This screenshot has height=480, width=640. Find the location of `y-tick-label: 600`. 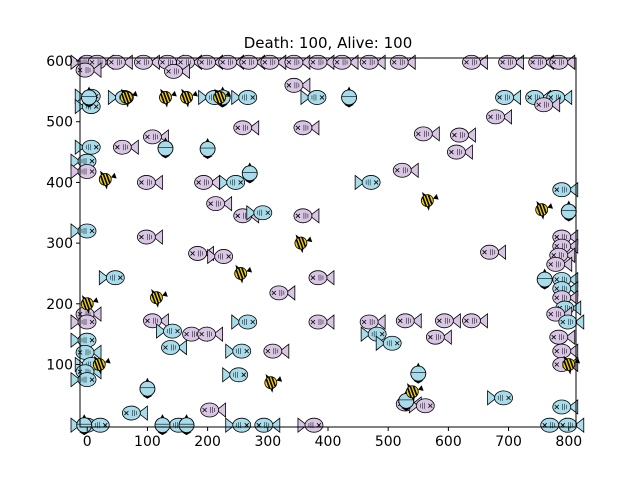

y-tick-label: 600 is located at coordinates (59, 62).